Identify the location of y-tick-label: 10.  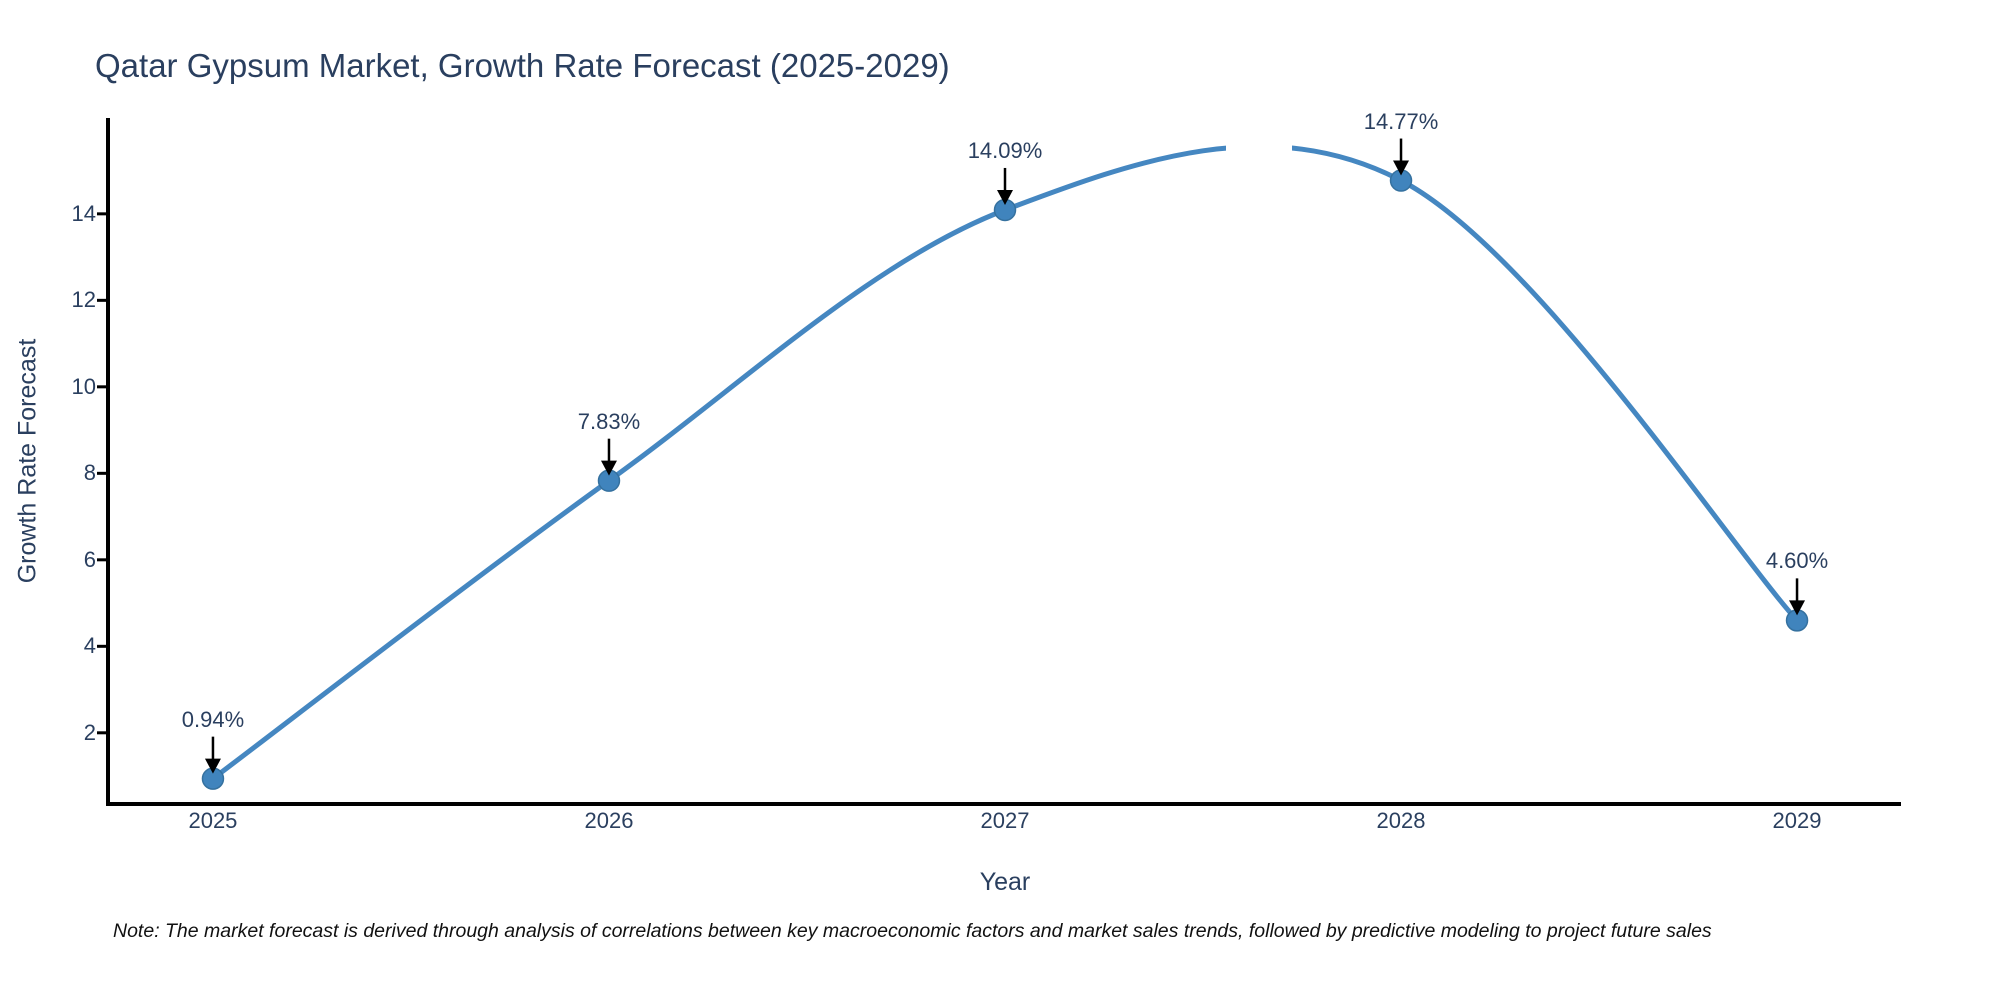
(83, 386).